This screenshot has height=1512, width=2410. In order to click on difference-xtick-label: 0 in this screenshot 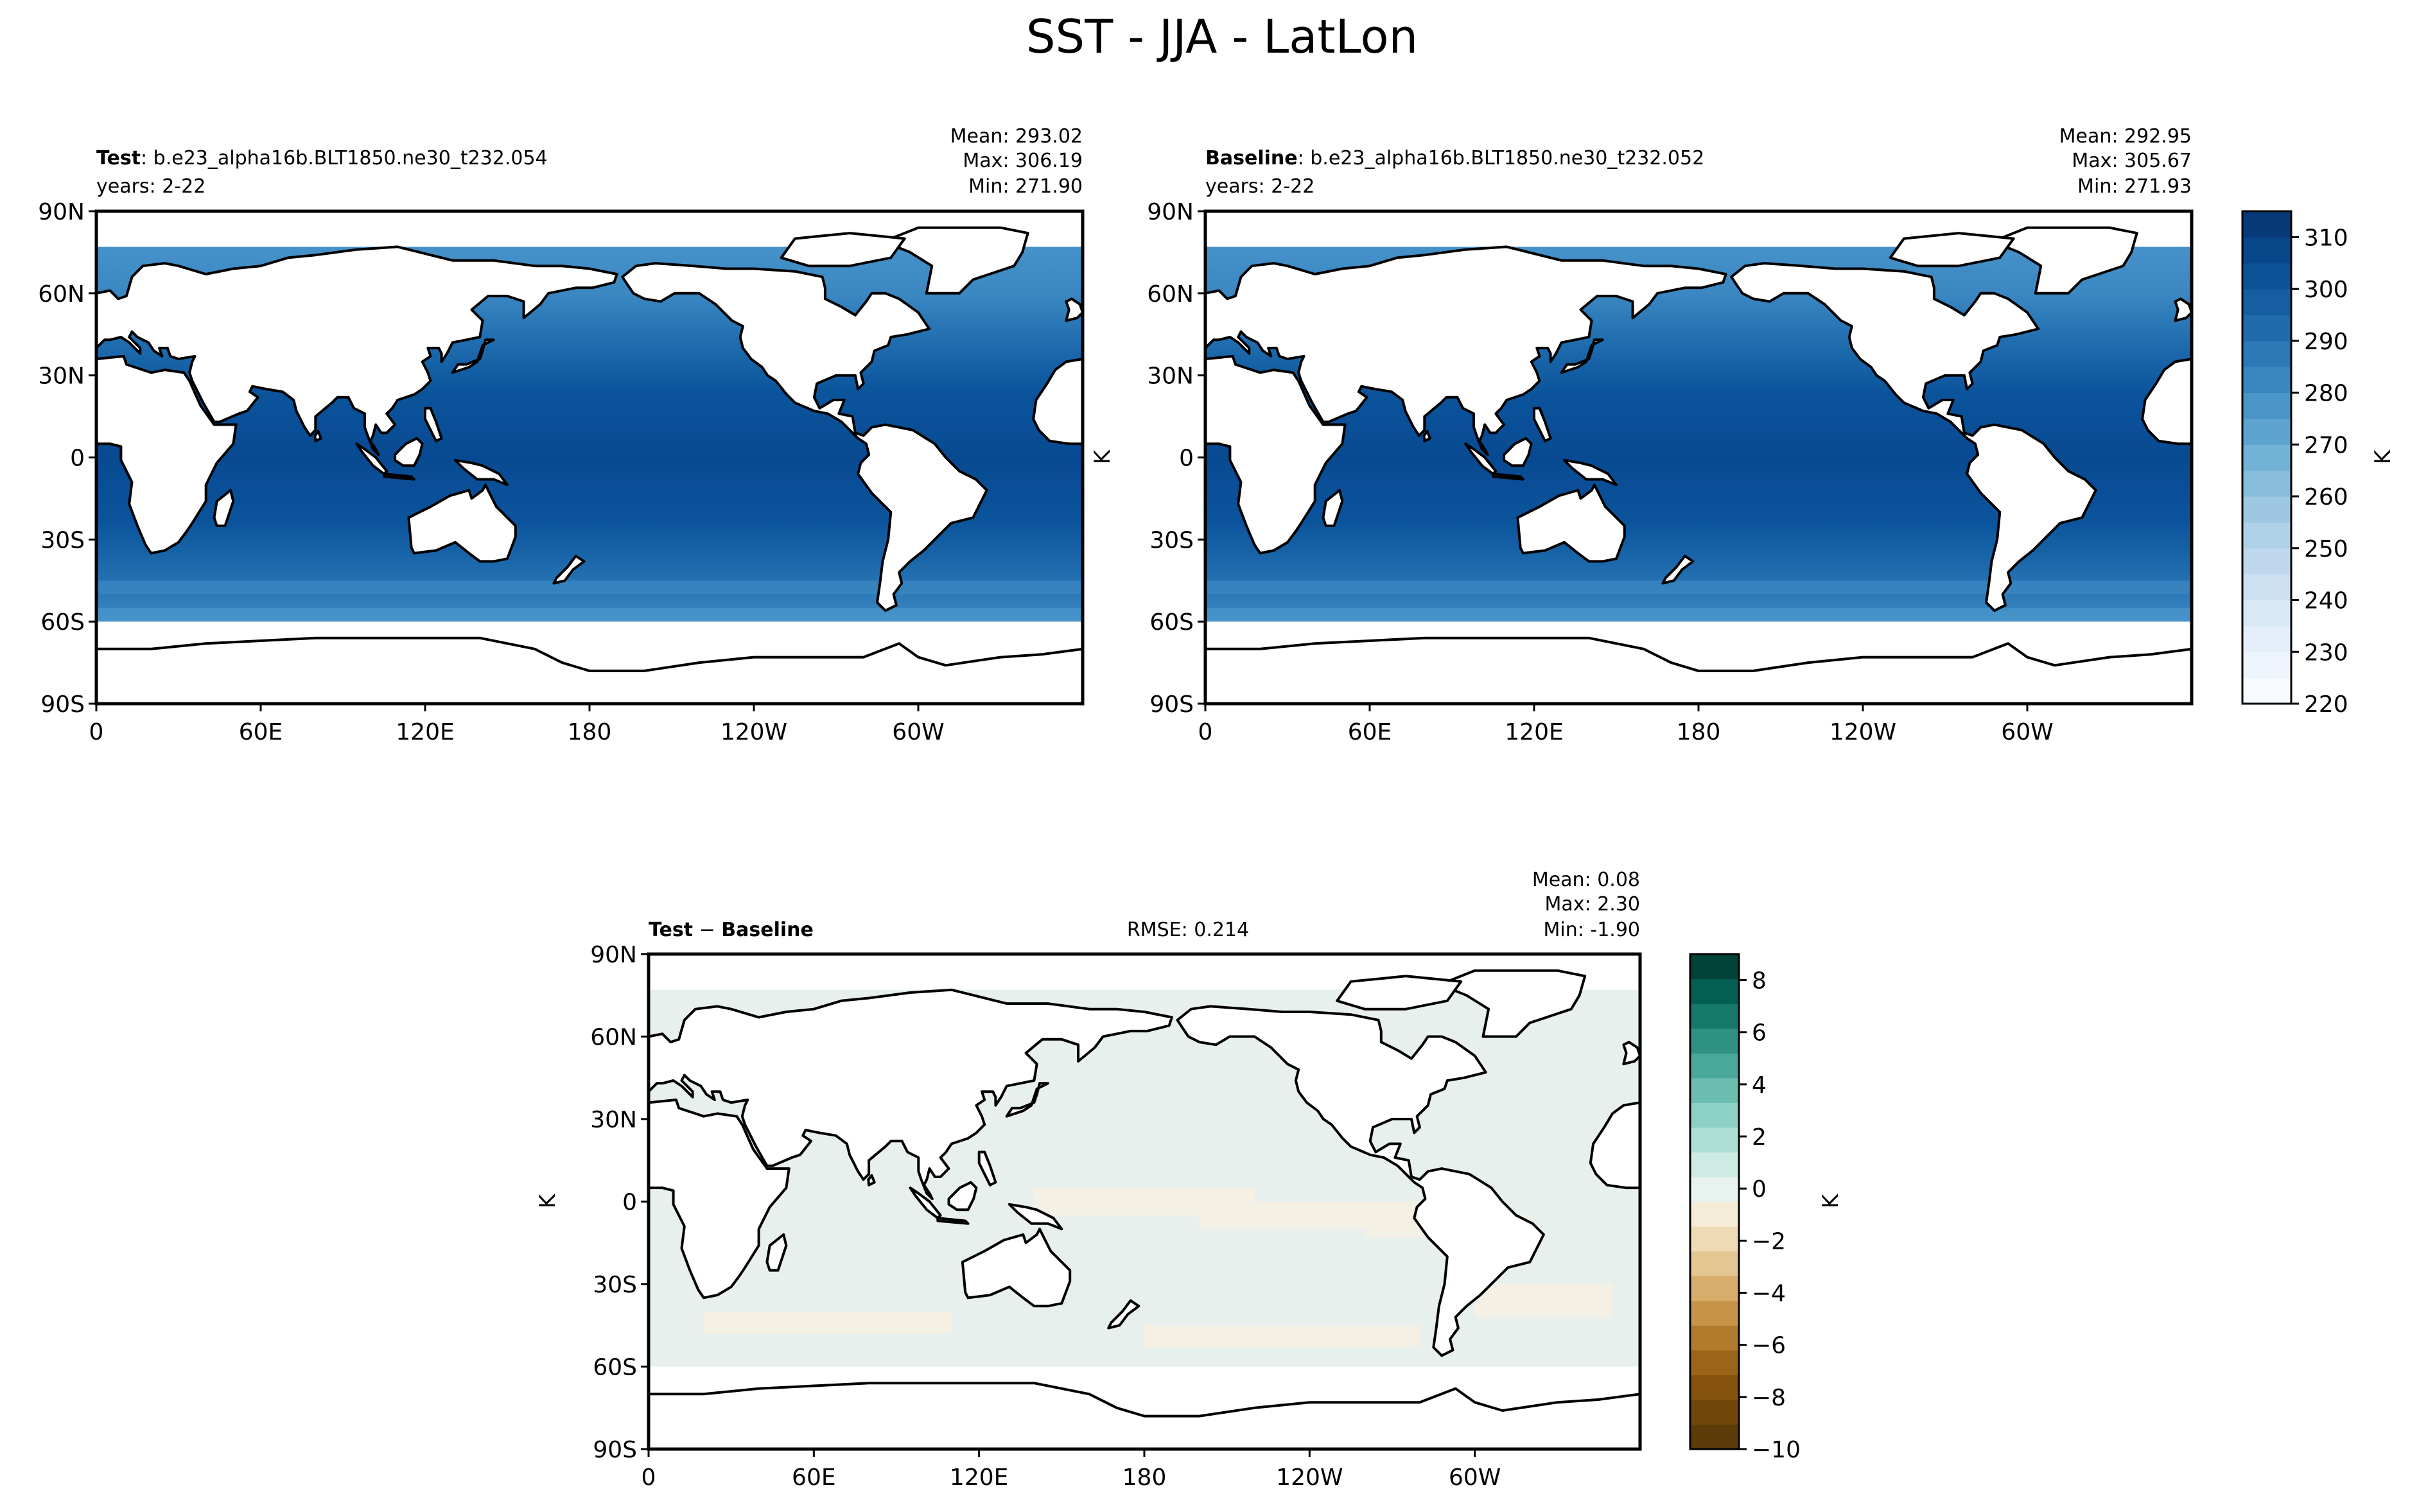, I will do `click(649, 1477)`.